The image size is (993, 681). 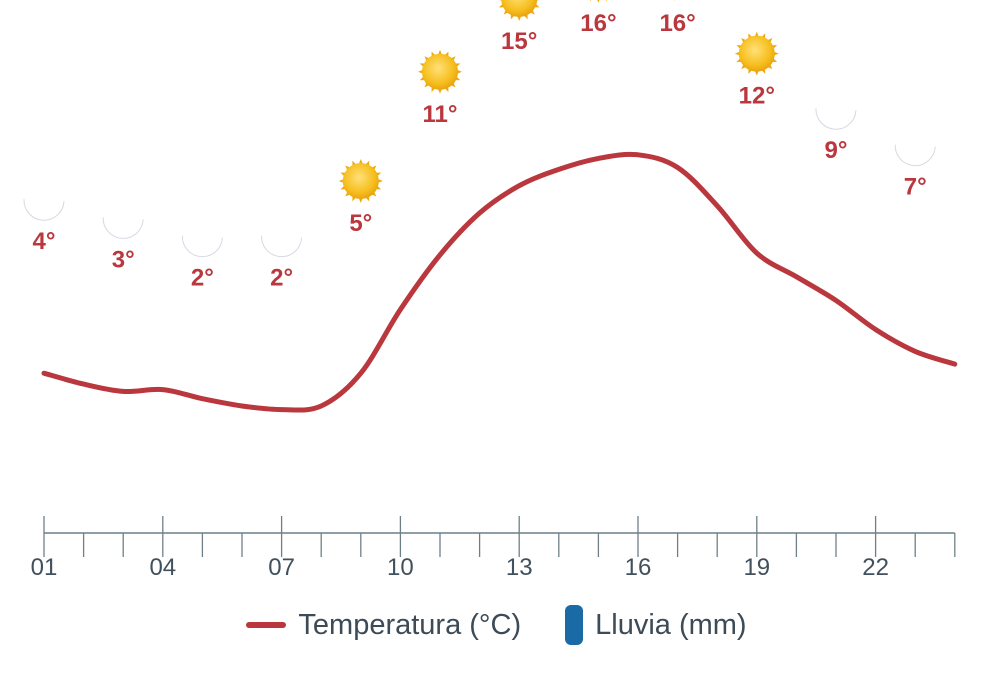 What do you see at coordinates (440, 114) in the screenshot?
I see `temp-value-label: 11°` at bounding box center [440, 114].